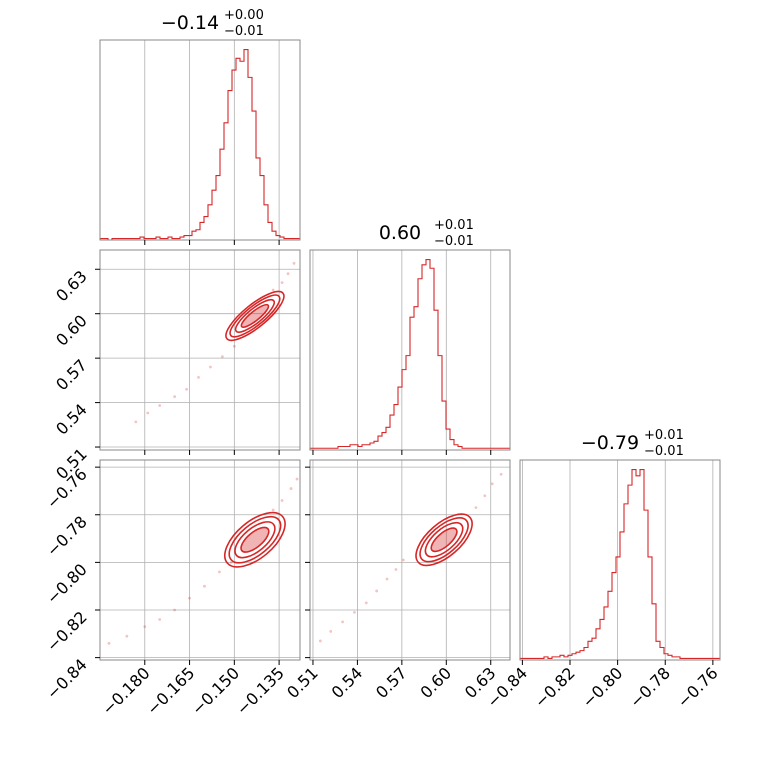  What do you see at coordinates (244, 15) in the screenshot?
I see `param-title-plus: +0.00` at bounding box center [244, 15].